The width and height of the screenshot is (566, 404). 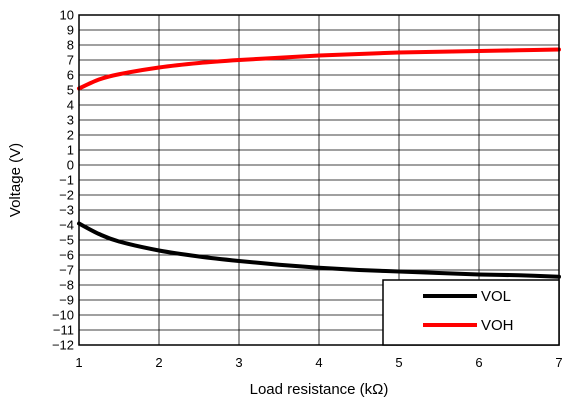 I want to click on y-tick-label: −8, so click(x=66, y=285).